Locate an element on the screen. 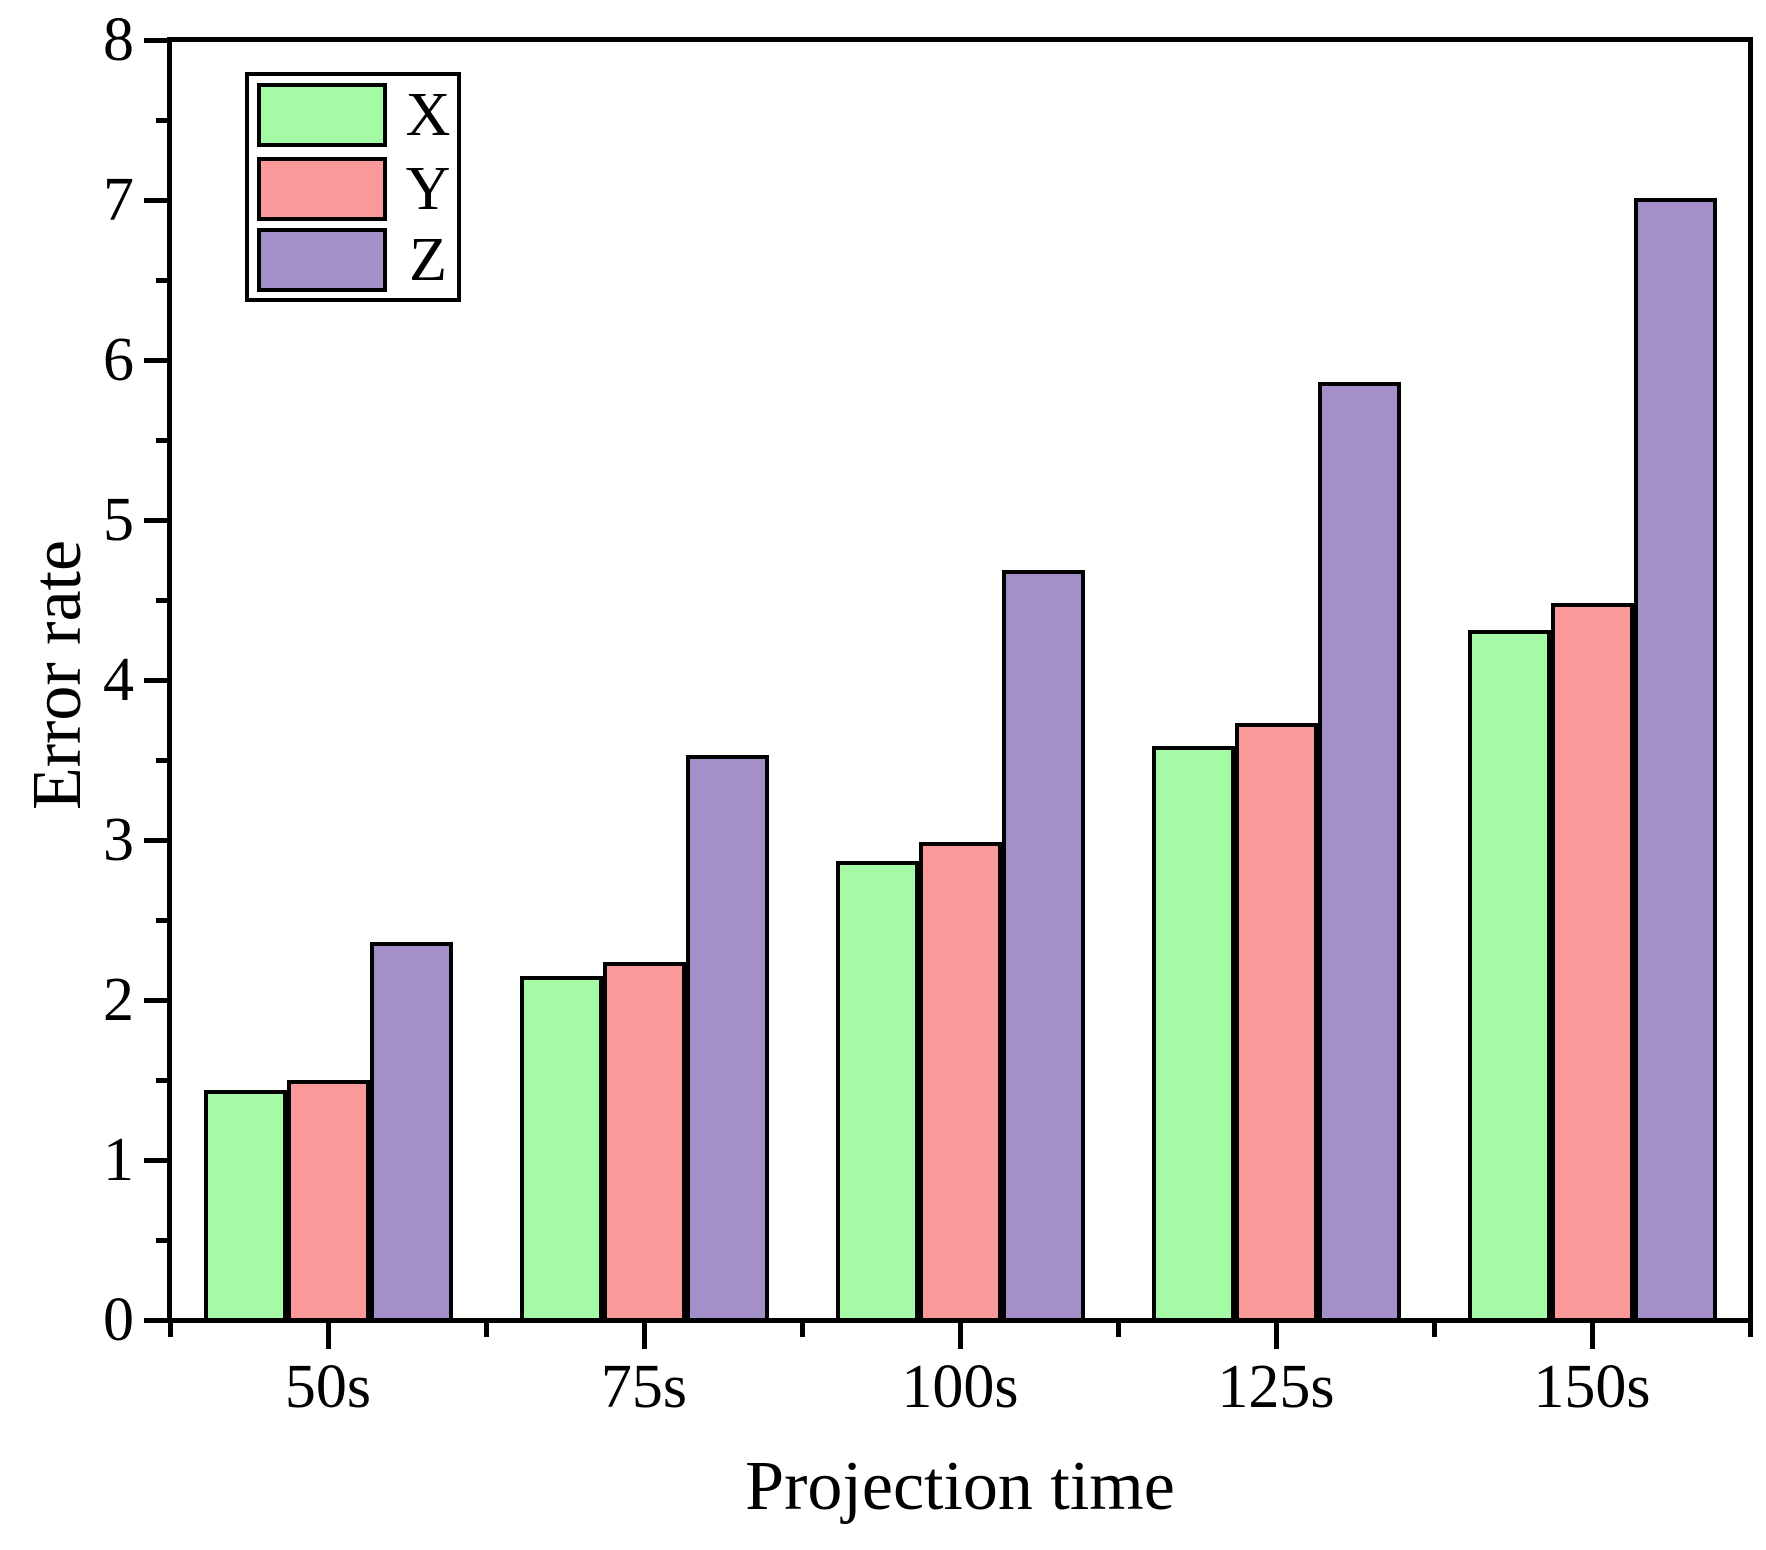 This screenshot has height=1550, width=1766. bar-y-50s is located at coordinates (328, 1201).